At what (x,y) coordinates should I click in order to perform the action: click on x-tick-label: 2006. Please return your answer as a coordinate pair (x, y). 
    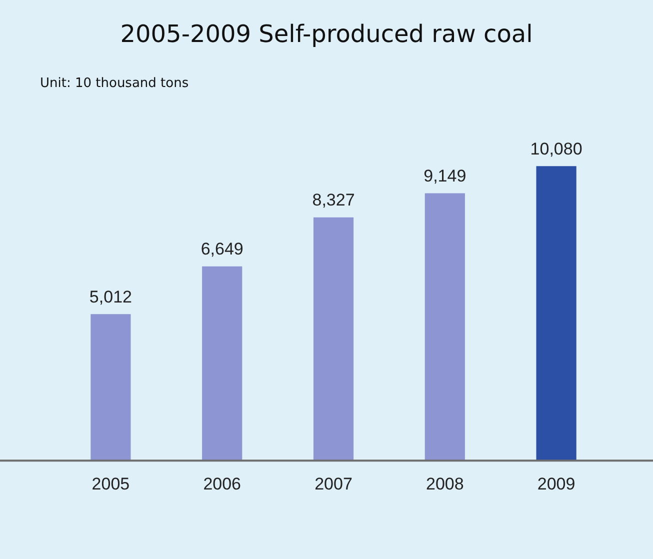
    Looking at the image, I should click on (222, 484).